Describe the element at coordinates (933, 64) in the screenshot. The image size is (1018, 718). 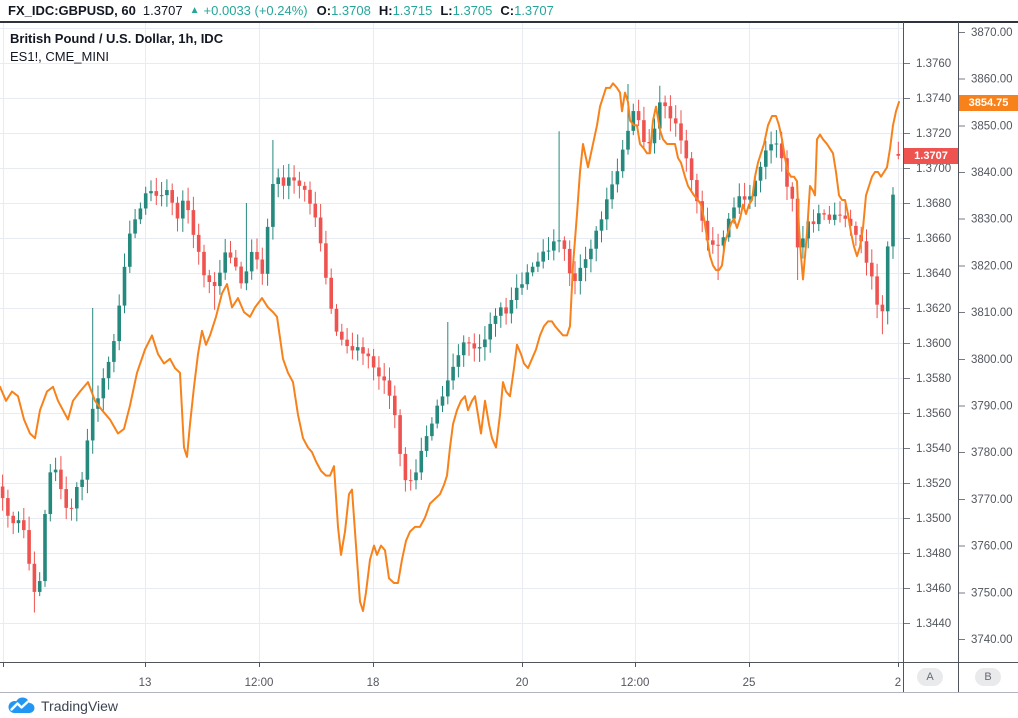
I see `svg-text: 1.3760` at that location.